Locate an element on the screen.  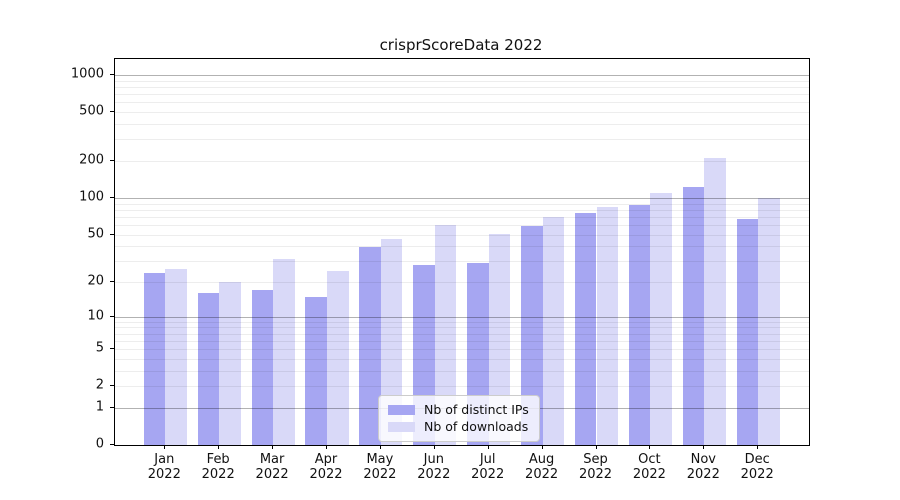
legend-item-distinct-ips: Nb of distinct IPs is located at coordinates (458, 409).